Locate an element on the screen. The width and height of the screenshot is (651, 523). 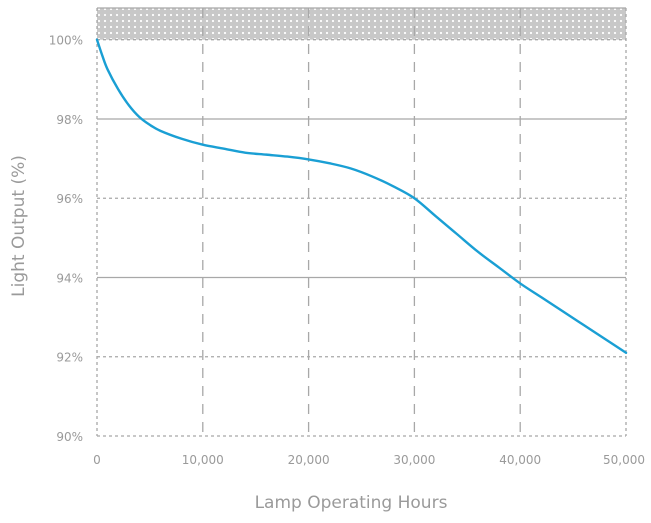
x-axis-label: Lamp Operating Hours is located at coordinates (351, 503).